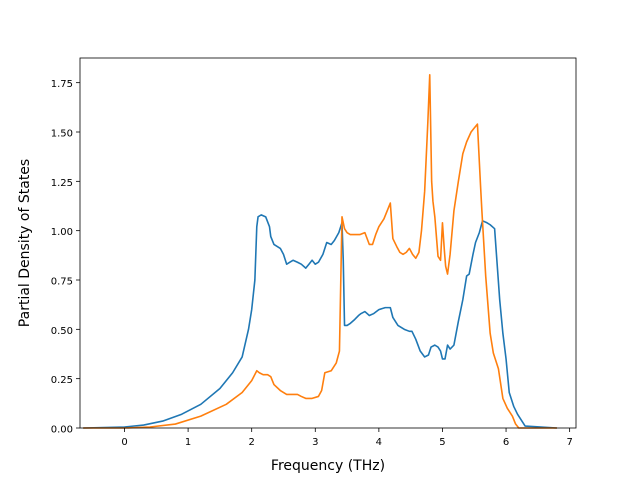 This screenshot has width=640, height=480. Describe the element at coordinates (62, 183) in the screenshot. I see `y-tick-label: 1.25` at that location.